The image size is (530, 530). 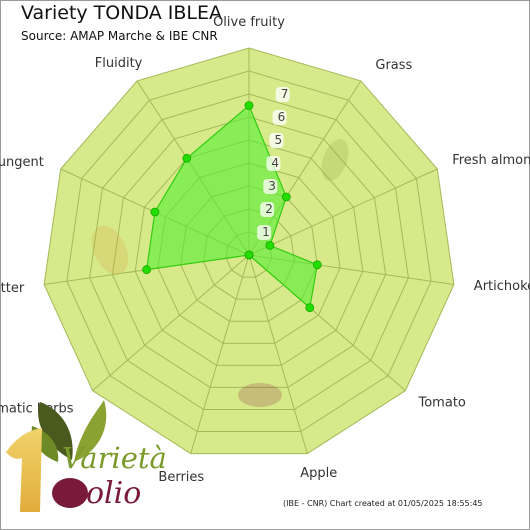 I want to click on series-point-aromatic-herbs, so click(x=249, y=255).